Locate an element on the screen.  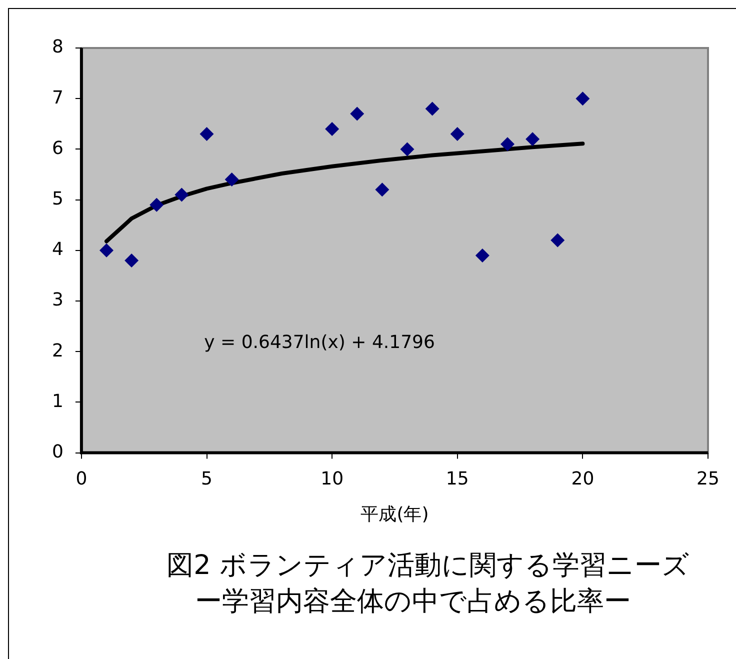
x-tick-label: 5 is located at coordinates (206, 479).